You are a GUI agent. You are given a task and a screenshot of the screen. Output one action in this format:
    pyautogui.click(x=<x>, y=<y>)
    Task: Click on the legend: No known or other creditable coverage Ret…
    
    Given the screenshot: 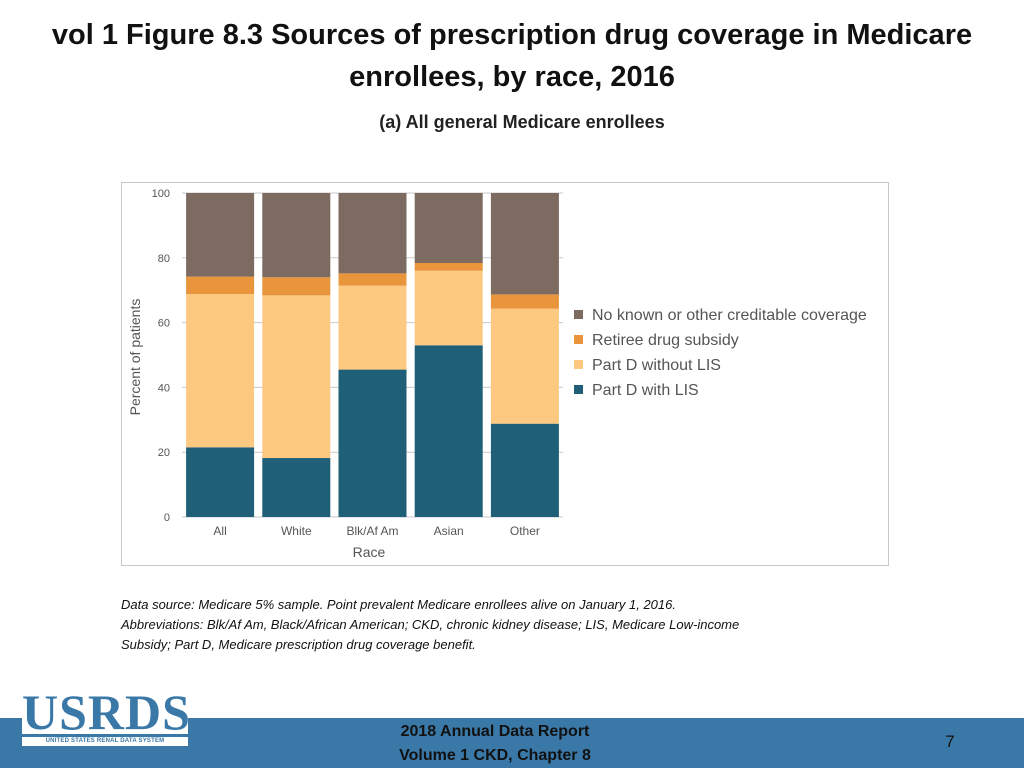 What is the action you would take?
    pyautogui.click(x=720, y=353)
    